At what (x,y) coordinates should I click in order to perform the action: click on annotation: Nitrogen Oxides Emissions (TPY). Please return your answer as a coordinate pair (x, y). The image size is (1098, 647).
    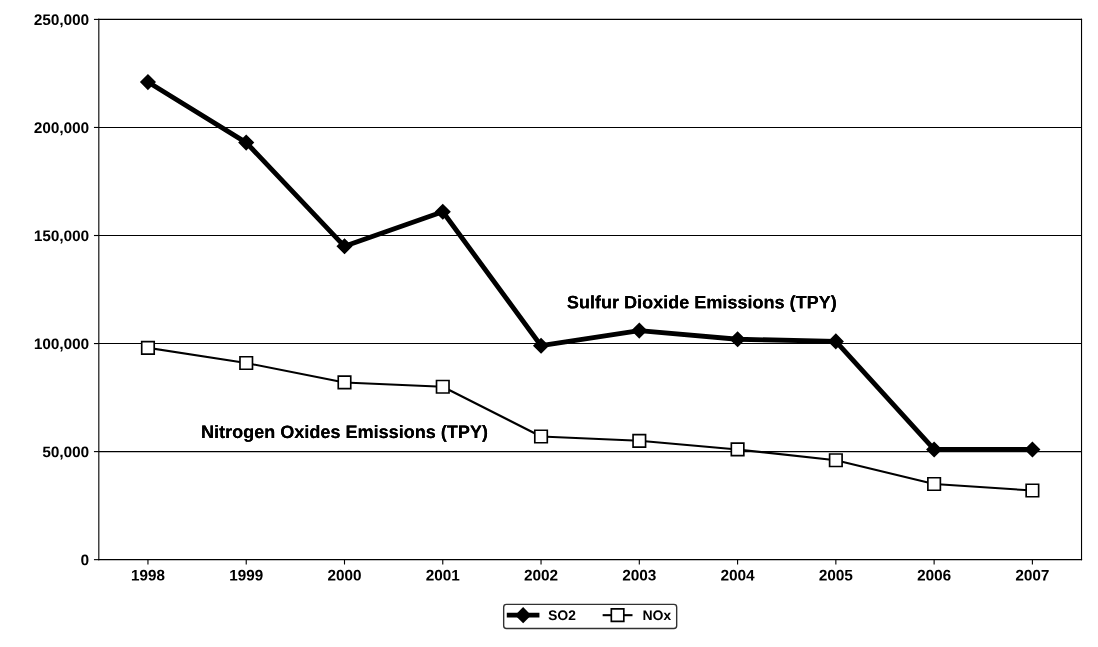
    Looking at the image, I should click on (345, 433).